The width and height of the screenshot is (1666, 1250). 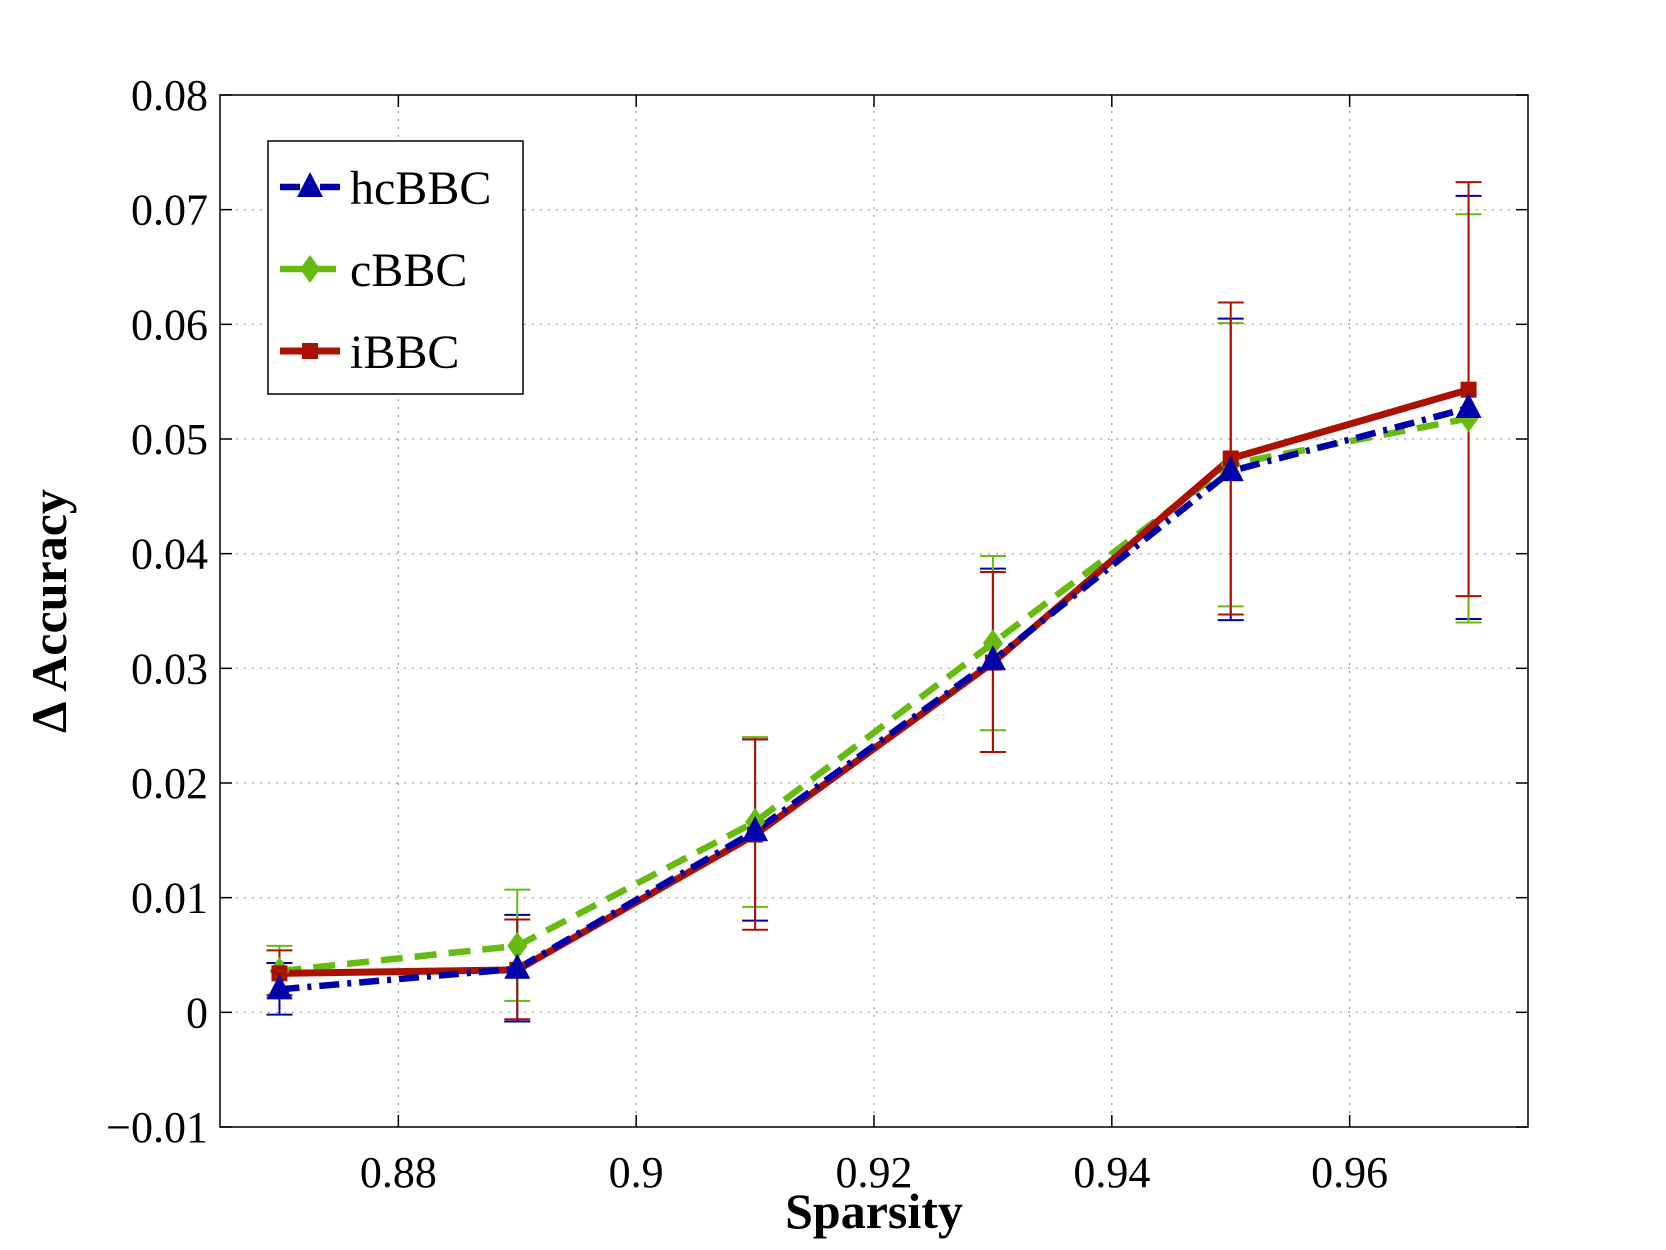 What do you see at coordinates (169, 668) in the screenshot?
I see `y-tick-label: 0.03` at bounding box center [169, 668].